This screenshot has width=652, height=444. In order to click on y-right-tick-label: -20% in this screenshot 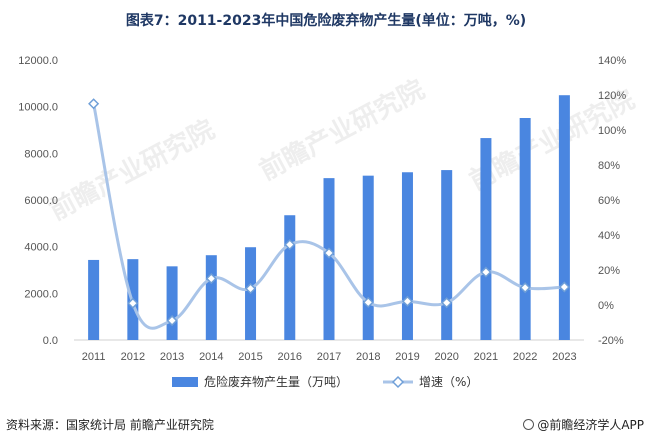, I will do `click(611, 341)`.